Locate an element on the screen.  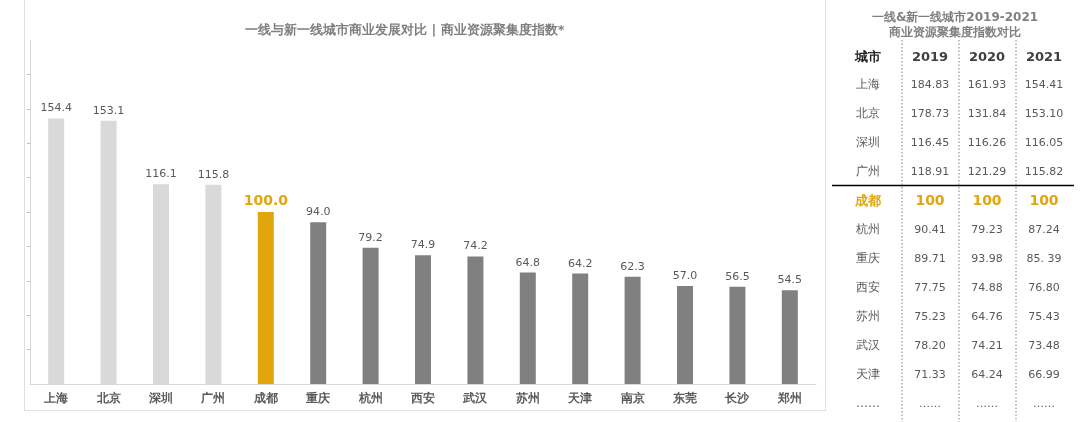
text: 2019 is located at coordinates (930, 56).